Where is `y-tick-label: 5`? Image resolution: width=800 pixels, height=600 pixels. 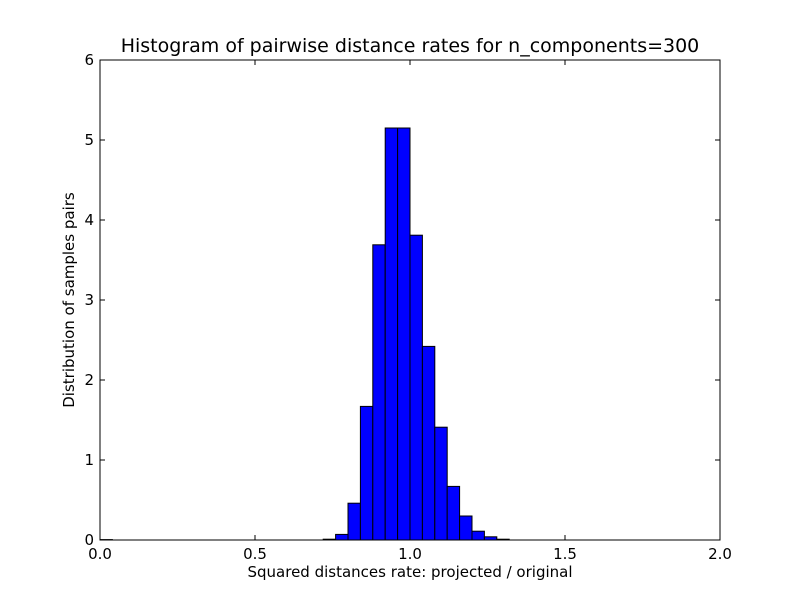
y-tick-label: 5 is located at coordinates (89, 140).